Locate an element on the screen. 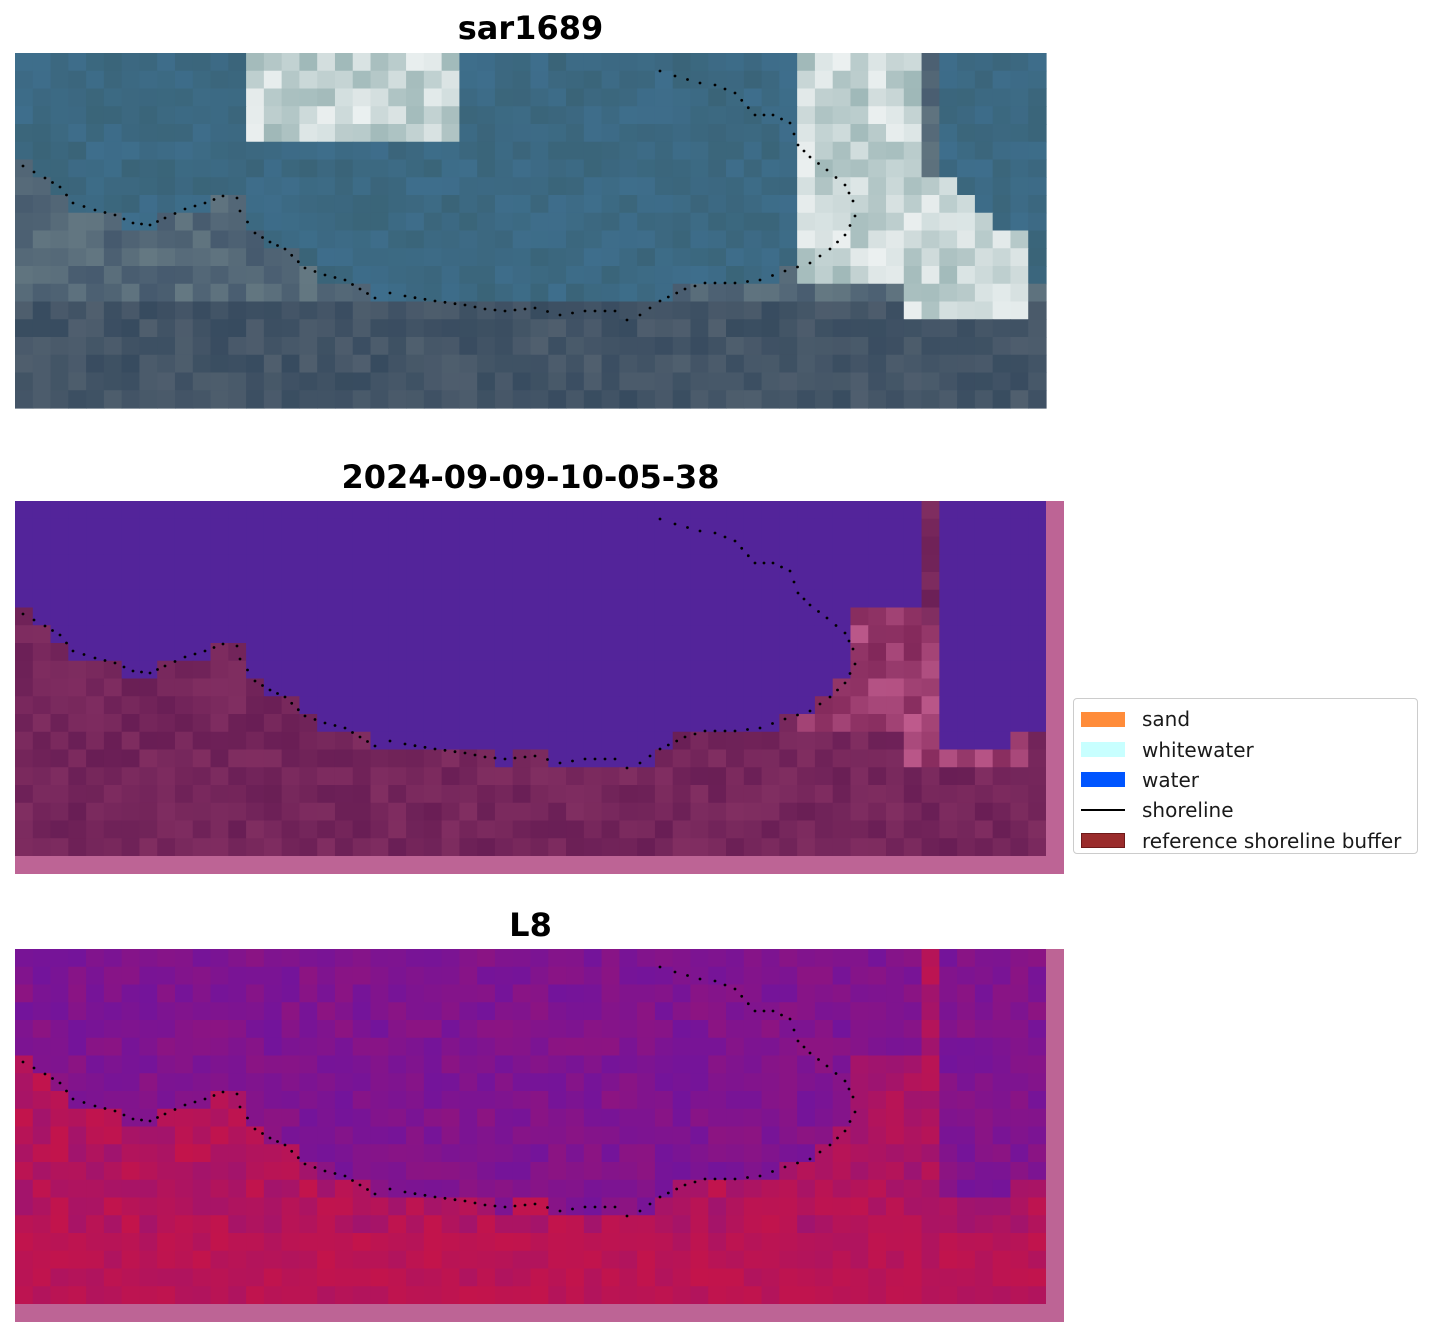 This screenshot has width=1435, height=1337. legend-item-water: water is located at coordinates (1249, 780).